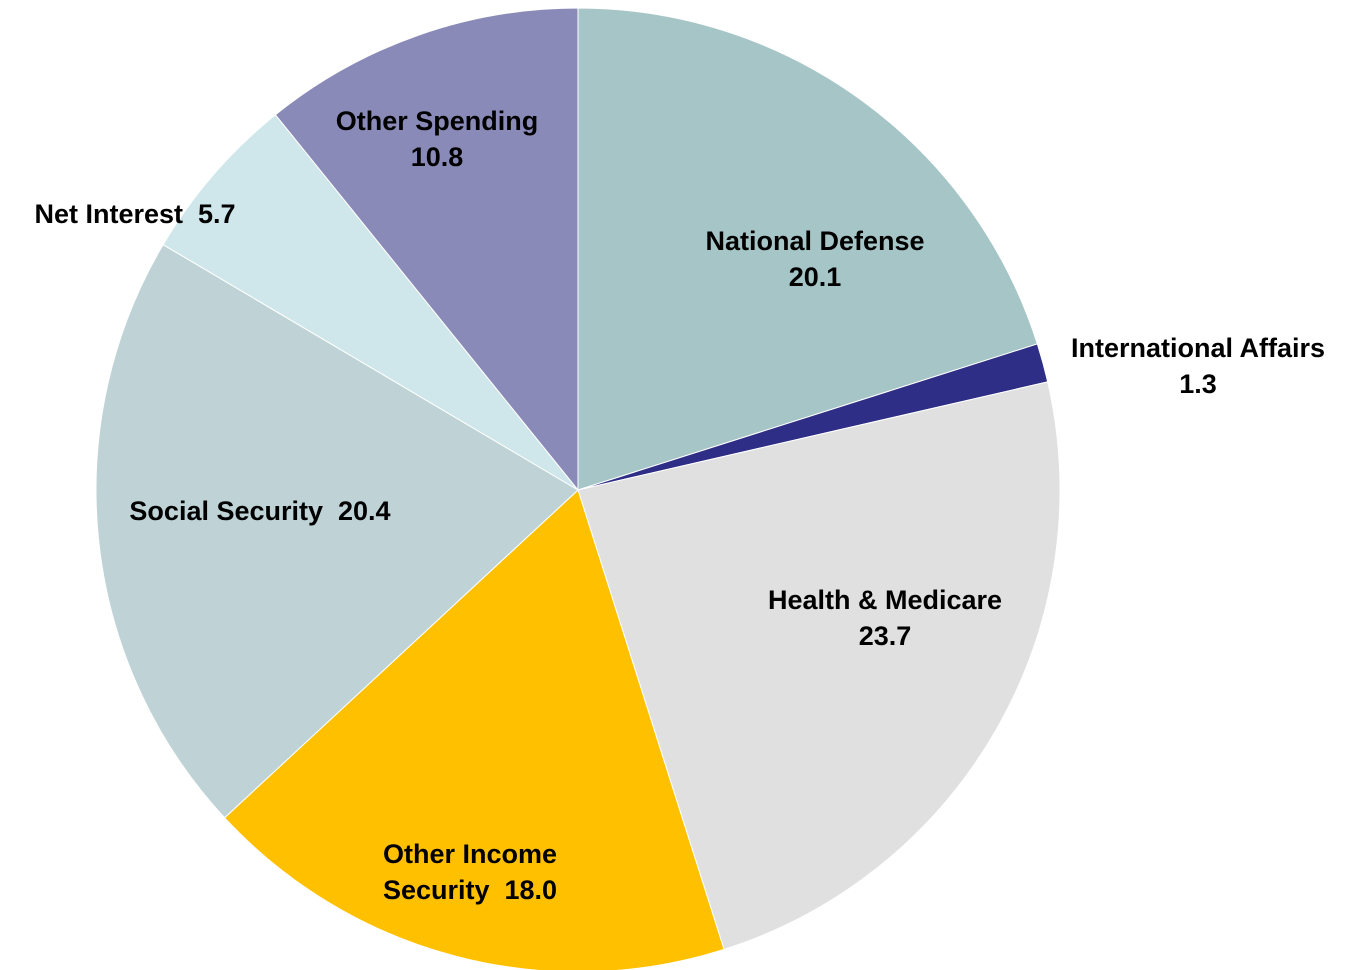  I want to click on slice-label-other-spending: Other Spending 10.8, so click(437, 139).